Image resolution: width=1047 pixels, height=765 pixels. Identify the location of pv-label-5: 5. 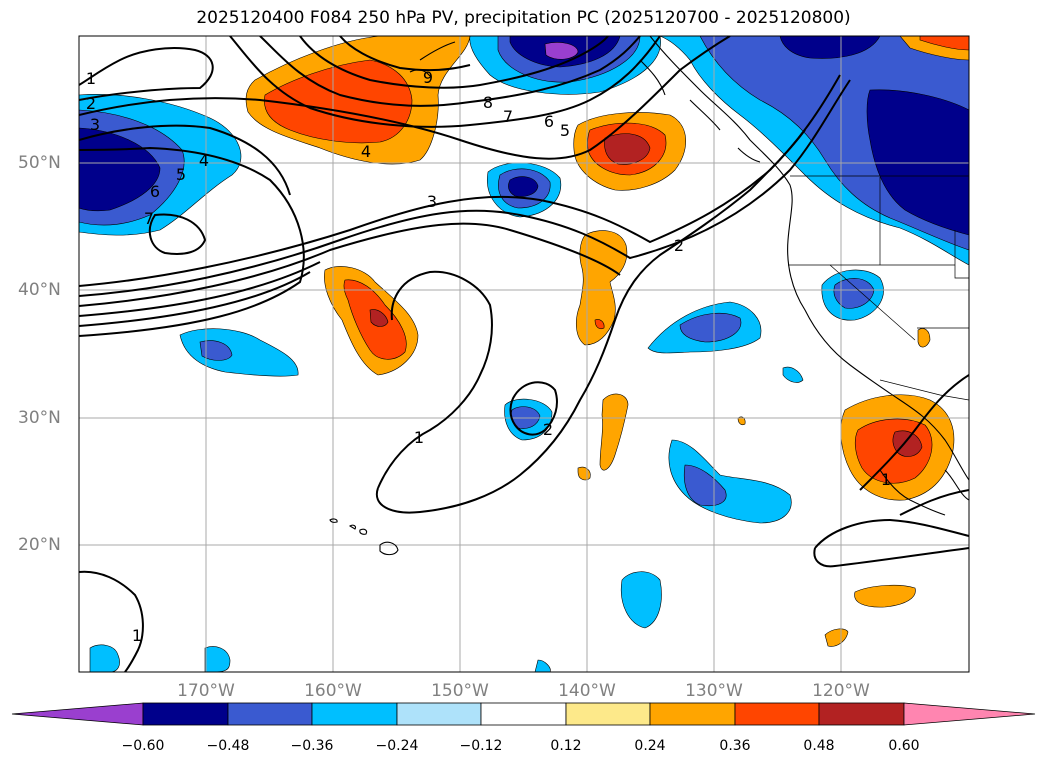
(181, 174).